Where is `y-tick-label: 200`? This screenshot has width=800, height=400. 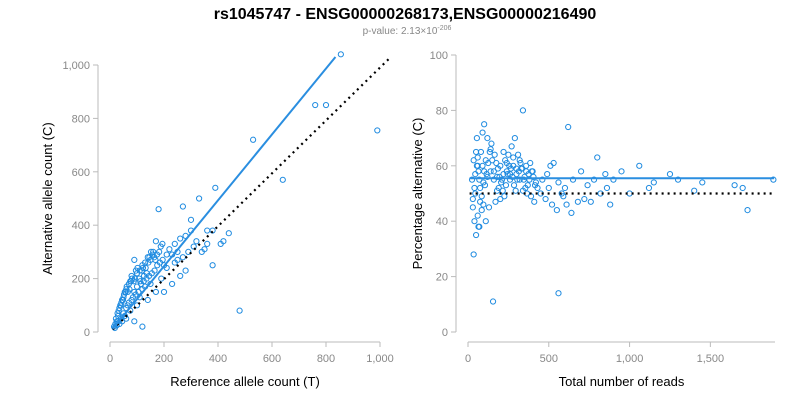 y-tick-label: 200 is located at coordinates (81, 280).